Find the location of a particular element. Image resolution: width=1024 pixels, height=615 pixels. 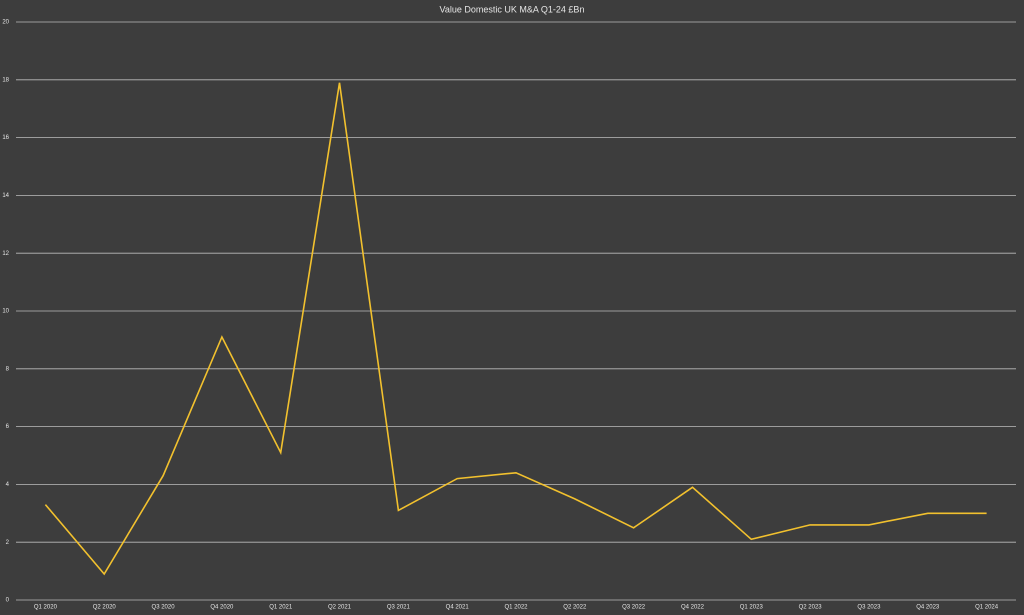

y-tick-label: 10 is located at coordinates (5, 312).